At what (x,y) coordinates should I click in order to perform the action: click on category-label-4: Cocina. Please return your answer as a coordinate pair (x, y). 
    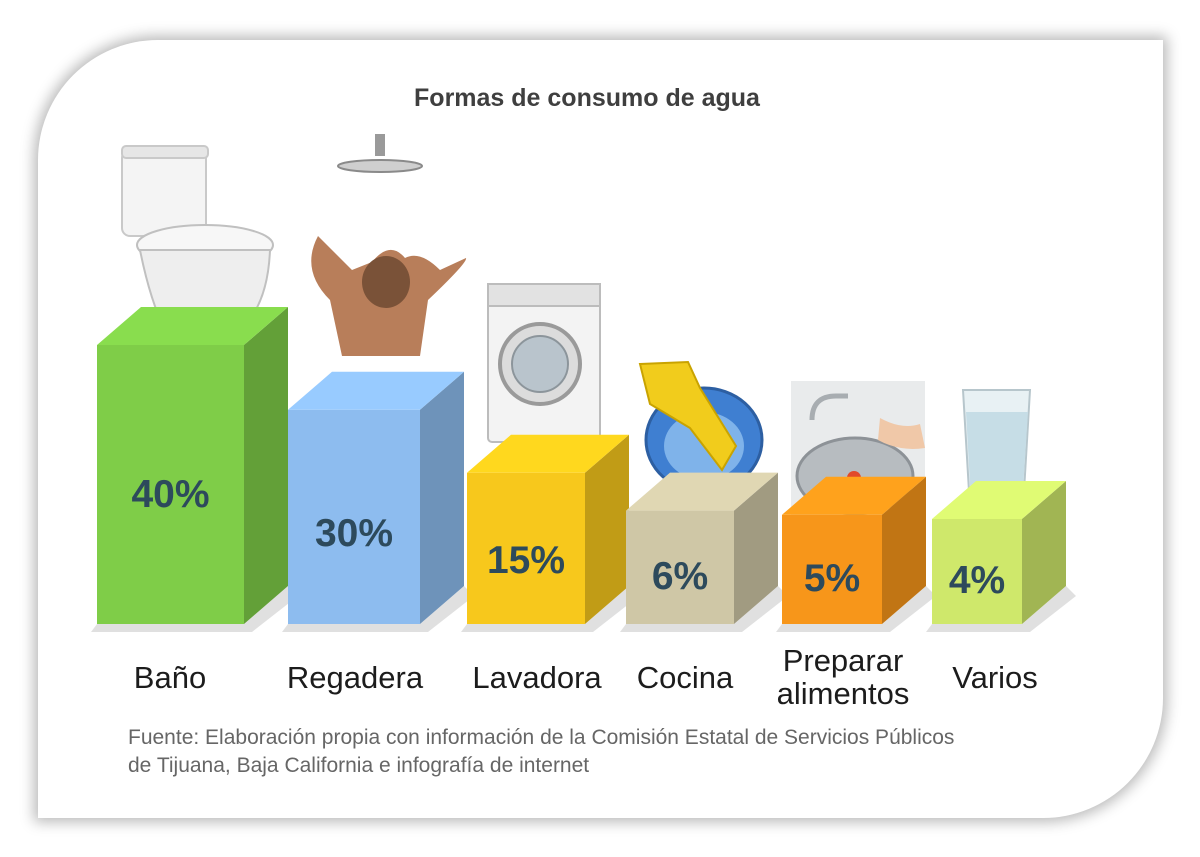
    Looking at the image, I should click on (685, 677).